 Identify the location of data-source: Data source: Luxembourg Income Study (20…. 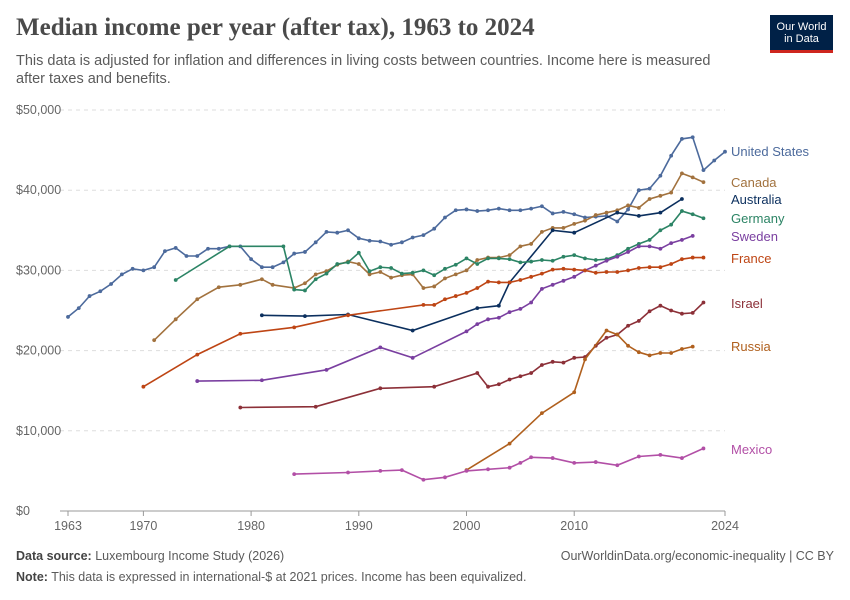
(150, 556).